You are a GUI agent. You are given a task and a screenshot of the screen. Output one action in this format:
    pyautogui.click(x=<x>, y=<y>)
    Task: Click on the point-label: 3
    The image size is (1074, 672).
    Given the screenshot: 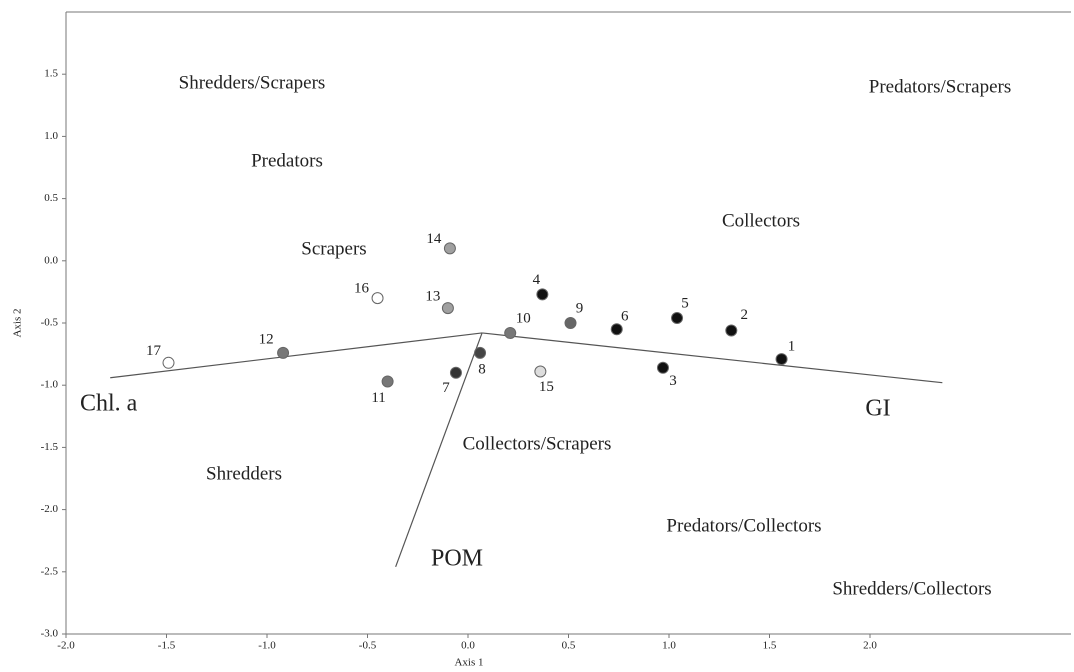 What is the action you would take?
    pyautogui.click(x=673, y=381)
    